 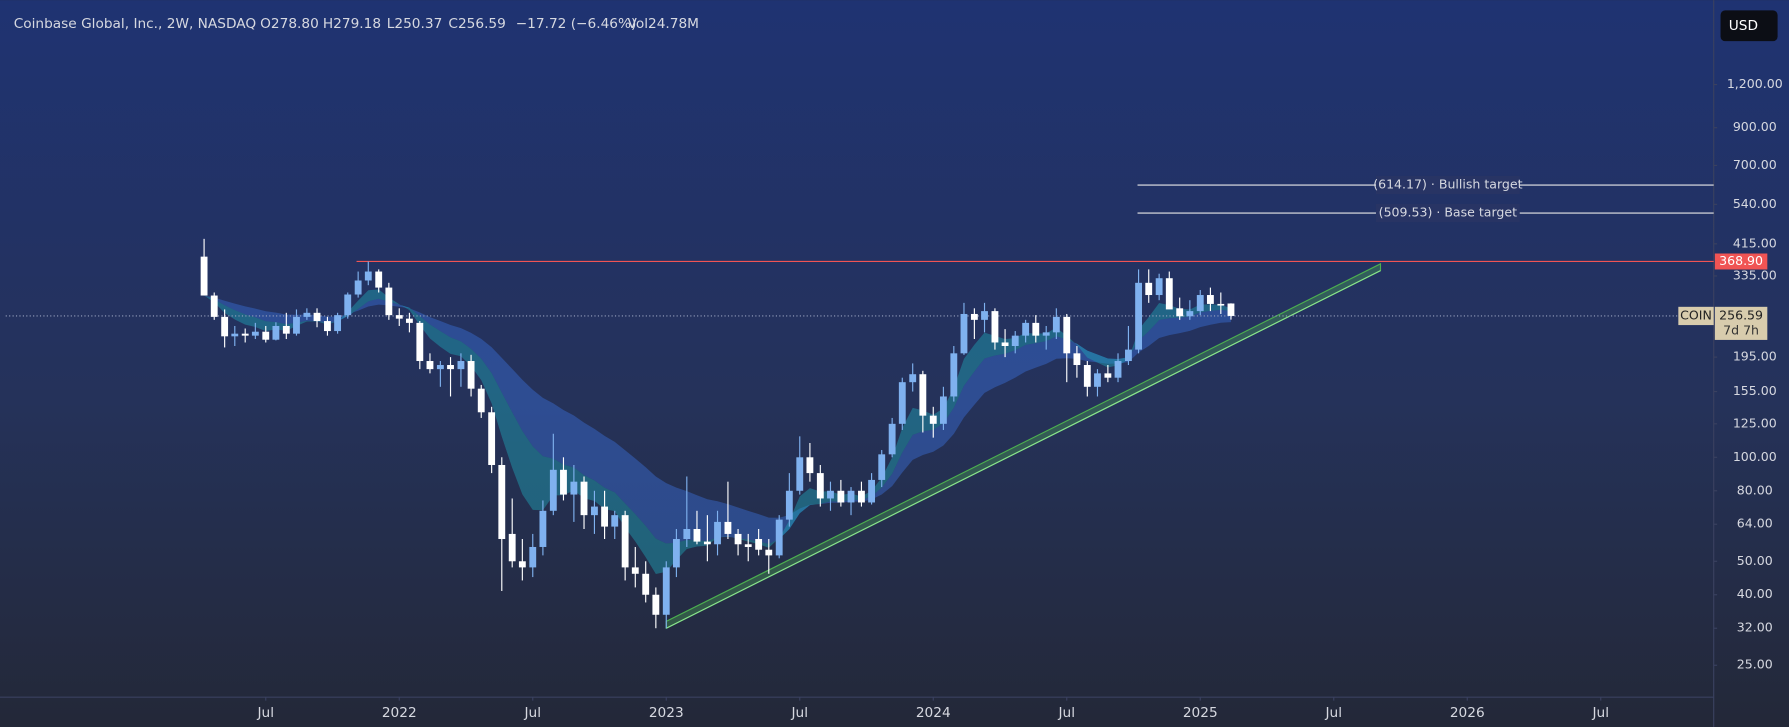 I want to click on y-tick-label: 25.00, so click(x=1755, y=664).